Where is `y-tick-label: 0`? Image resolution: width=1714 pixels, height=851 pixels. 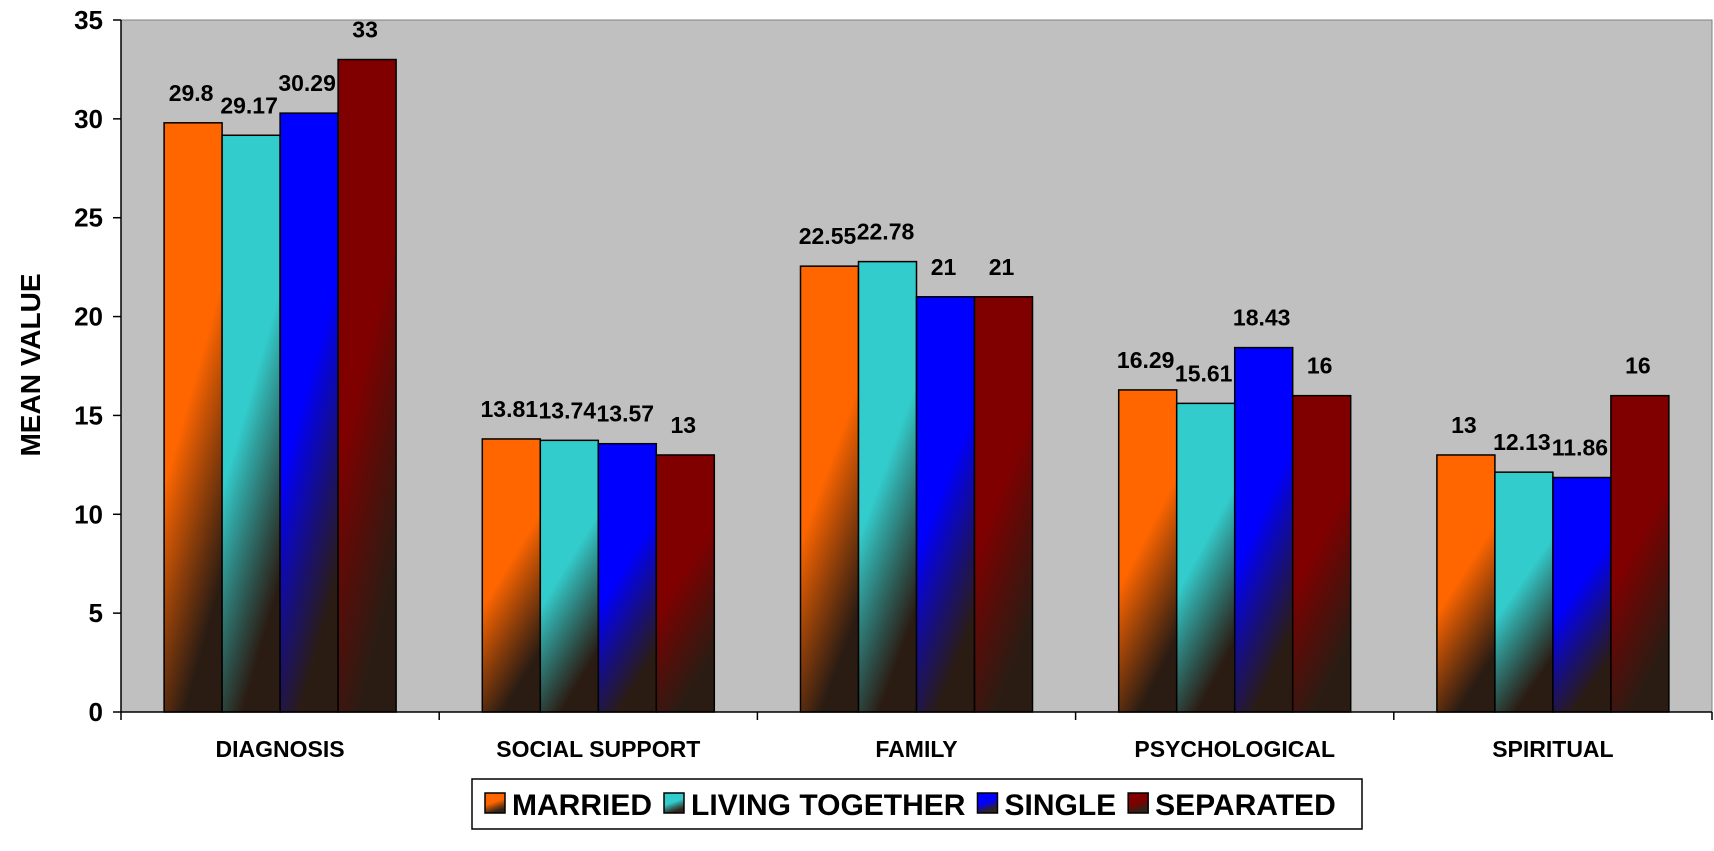 y-tick-label: 0 is located at coordinates (96, 712).